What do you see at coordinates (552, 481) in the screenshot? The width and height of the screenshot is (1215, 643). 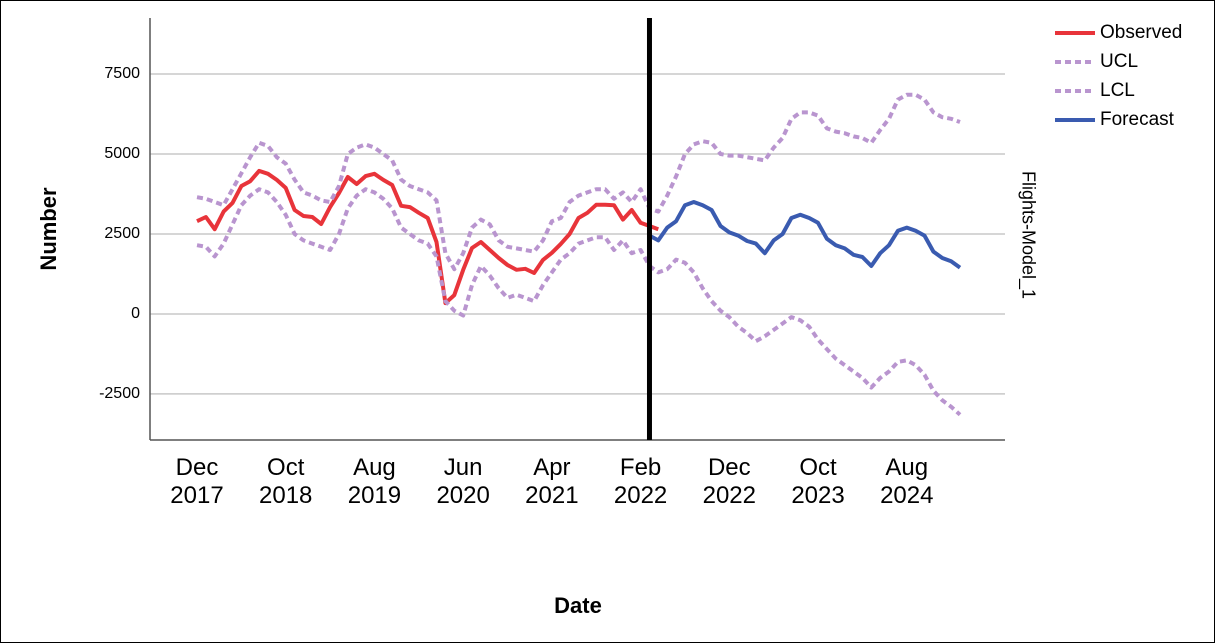 I see `x-tick-label: Apr 2021` at bounding box center [552, 481].